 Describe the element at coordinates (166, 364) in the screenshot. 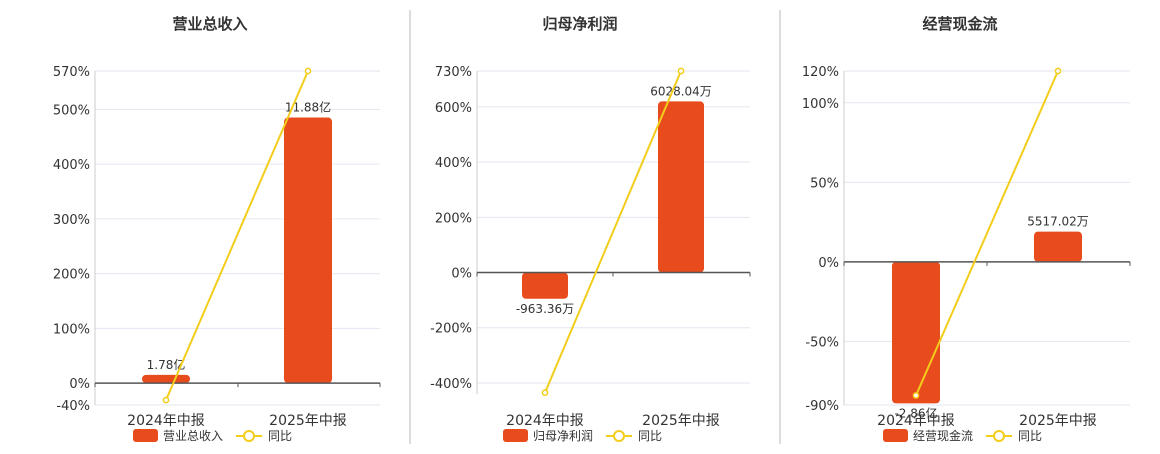

I see `bar-value-label: 1.78亿` at that location.